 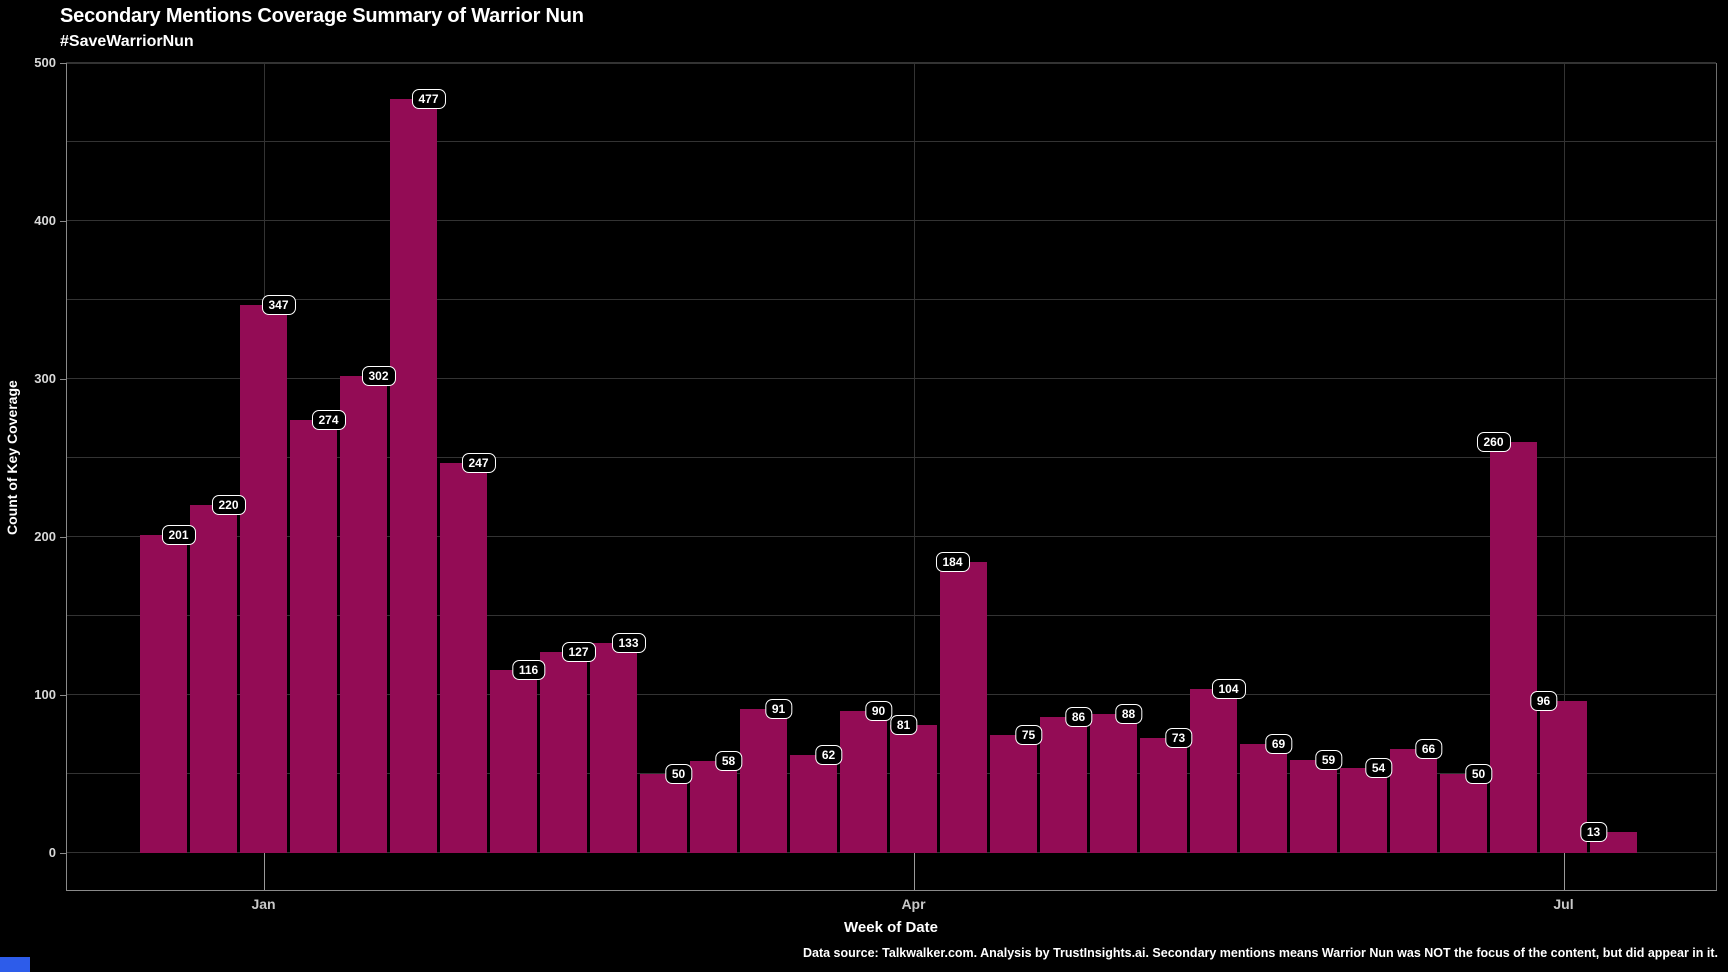 I want to click on bar-value-label: 91, so click(x=778, y=709).